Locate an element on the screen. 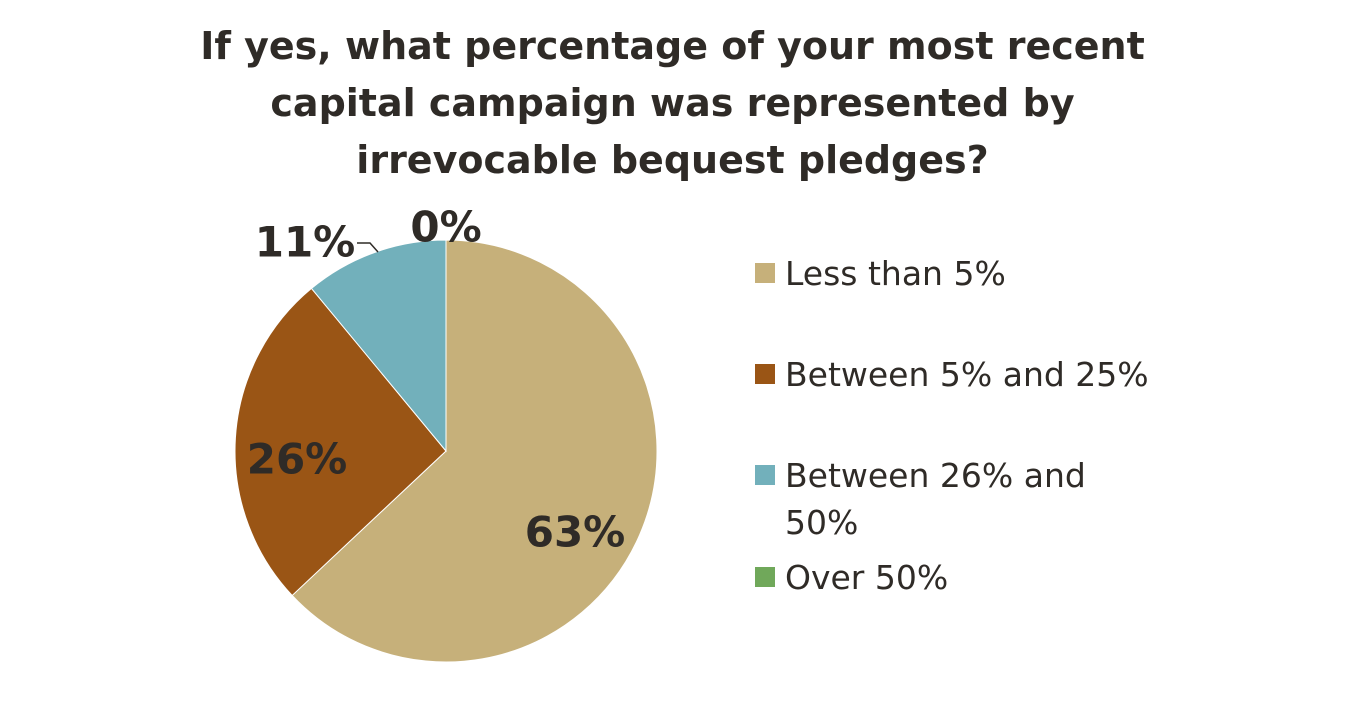 The height and width of the screenshot is (718, 1345). legend-label-between-5-and-25: Between 5% and 25% is located at coordinates (967, 374).